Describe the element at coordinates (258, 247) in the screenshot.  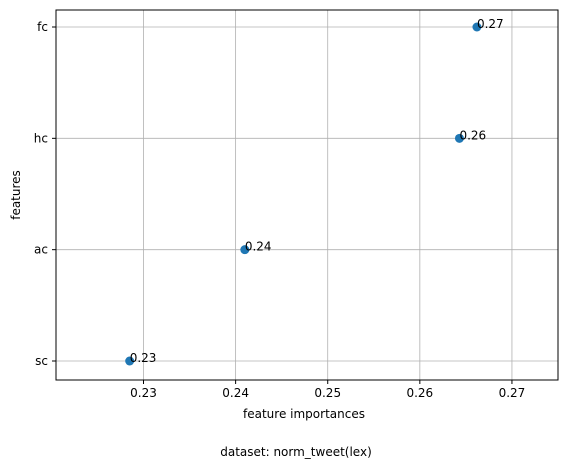
I see `data-label: 0.24` at that location.